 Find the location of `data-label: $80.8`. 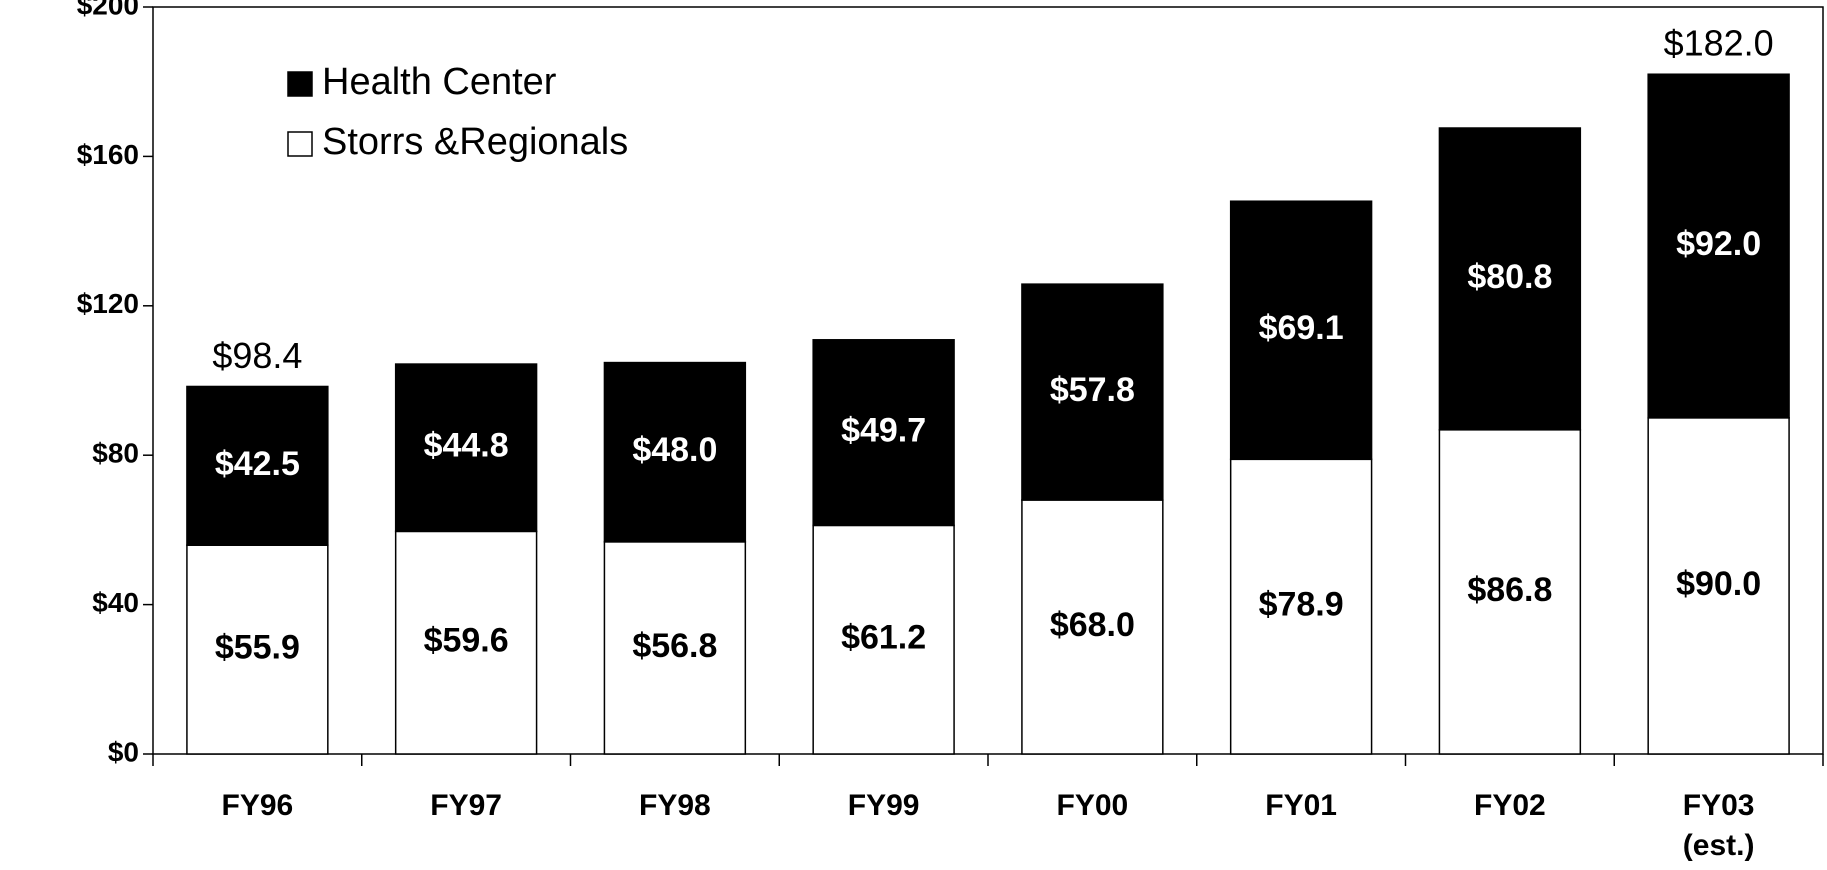

data-label: $80.8 is located at coordinates (1509, 277).